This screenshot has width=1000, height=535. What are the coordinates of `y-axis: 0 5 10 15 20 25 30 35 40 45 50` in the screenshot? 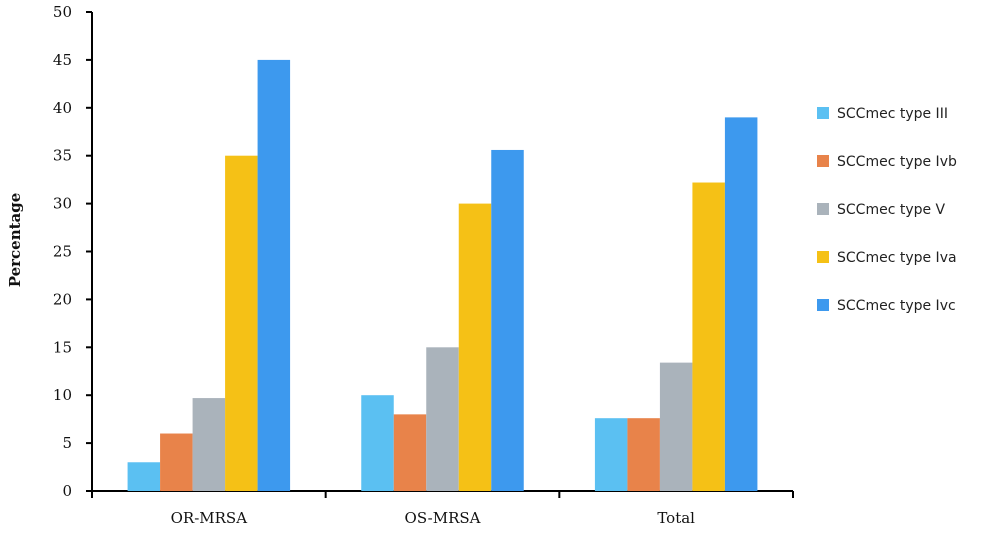 It's located at (73, 251).